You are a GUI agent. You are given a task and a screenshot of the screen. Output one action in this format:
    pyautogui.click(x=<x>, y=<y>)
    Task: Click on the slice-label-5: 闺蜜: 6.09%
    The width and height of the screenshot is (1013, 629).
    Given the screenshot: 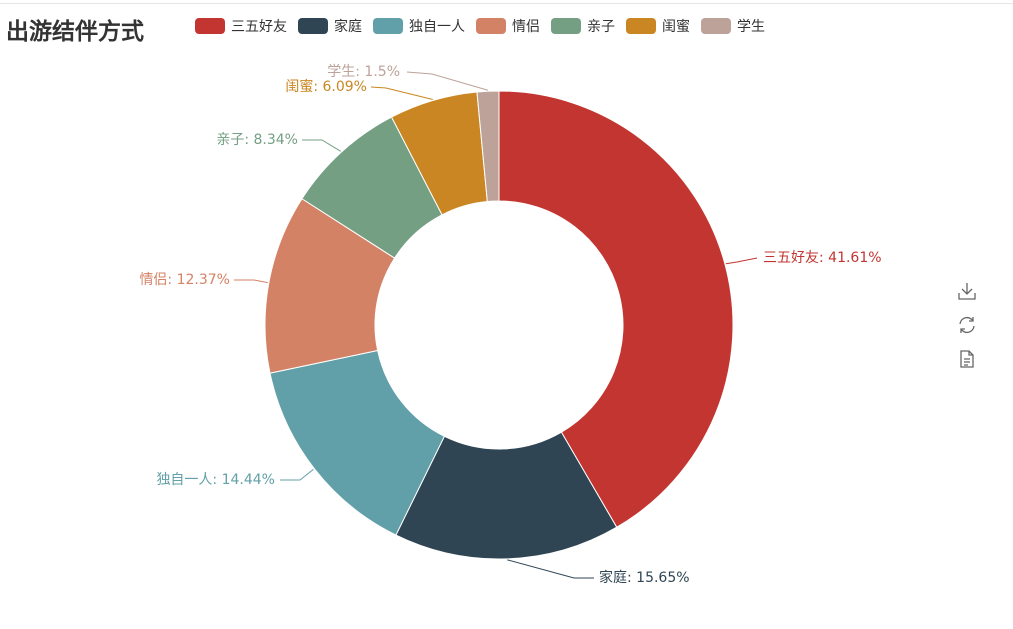 What is the action you would take?
    pyautogui.click(x=326, y=87)
    